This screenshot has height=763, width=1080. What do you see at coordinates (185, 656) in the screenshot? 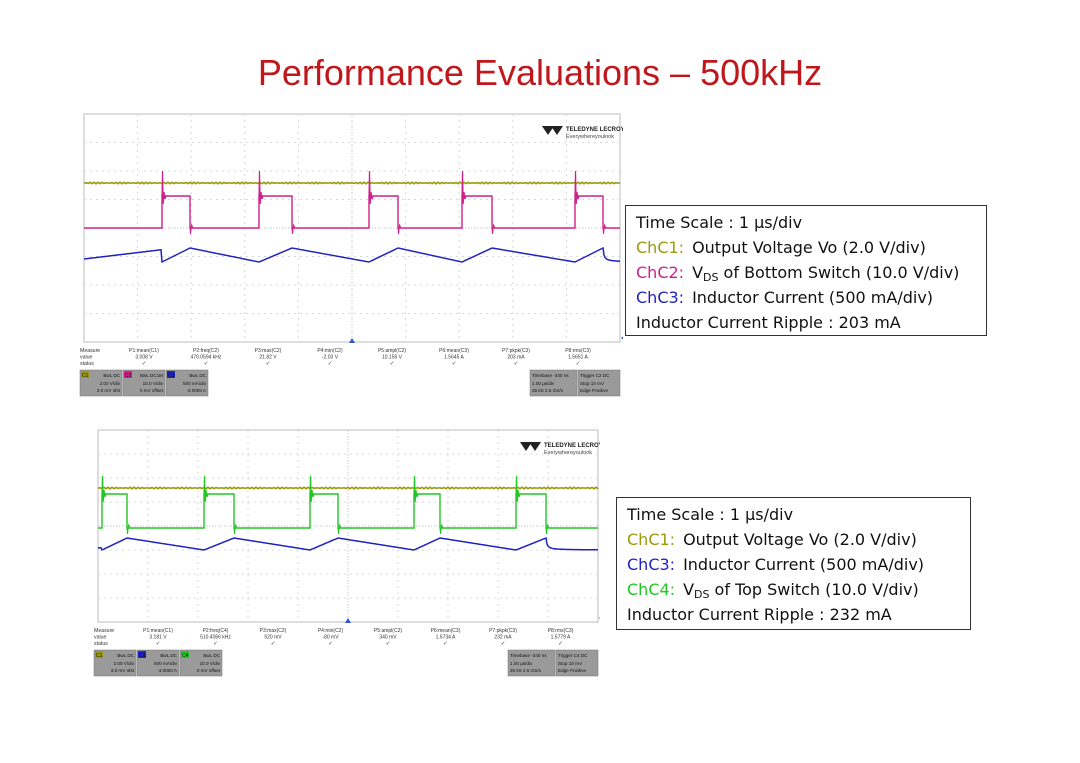
I see `channel-id: C4` at bounding box center [185, 656].